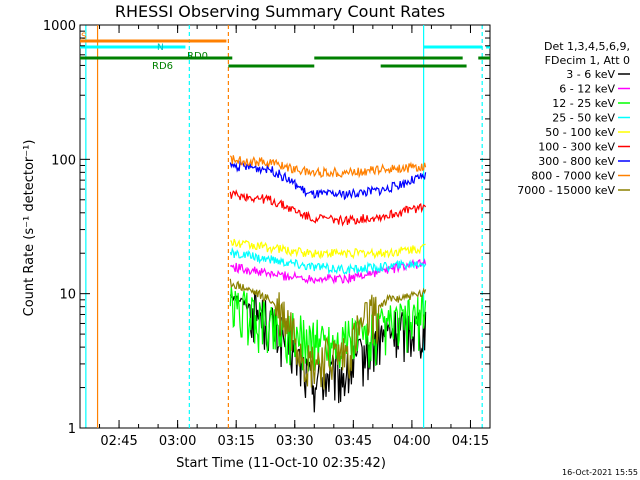 The width and height of the screenshot is (640, 480). Describe the element at coordinates (587, 60) in the screenshot. I see `legend-title-line2: FDecim 1, Att 0` at that location.